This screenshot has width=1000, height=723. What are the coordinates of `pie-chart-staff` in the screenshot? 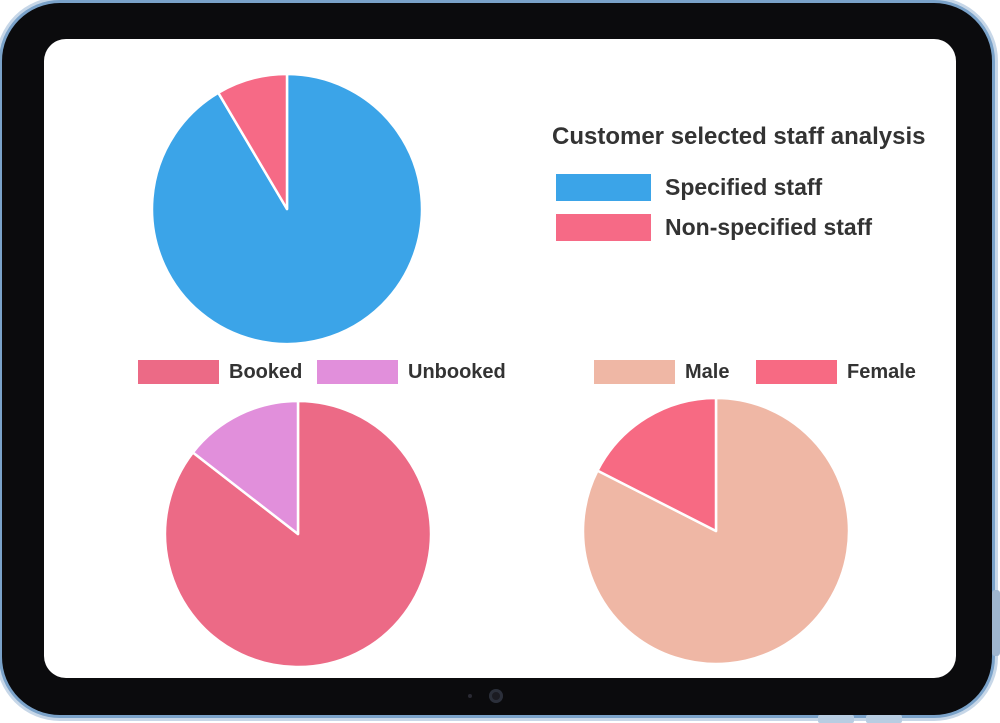 It's located at (287, 209).